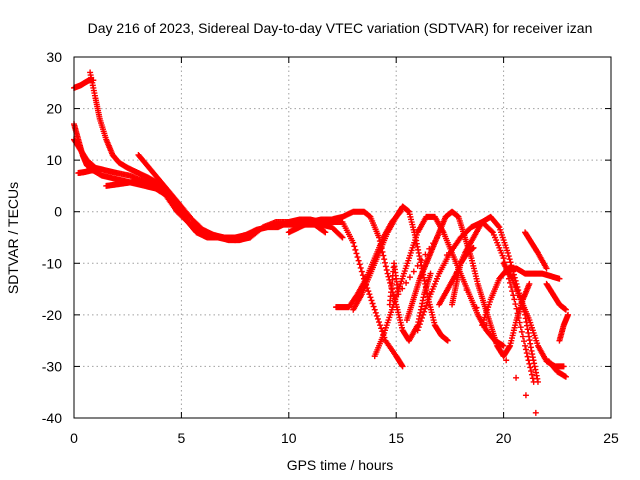 The height and width of the screenshot is (480, 640). Describe the element at coordinates (344, 438) in the screenshot. I see `x-tick-labels: 0 5 10 15 20 25` at that location.